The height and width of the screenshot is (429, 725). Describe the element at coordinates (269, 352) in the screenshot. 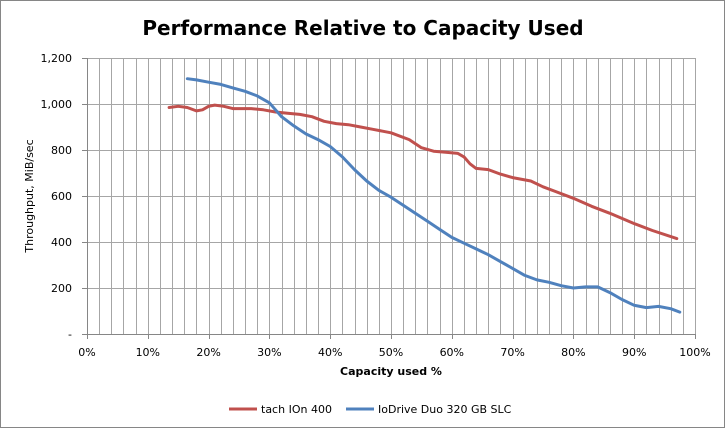

I see `x-tick-label: 30%` at that location.